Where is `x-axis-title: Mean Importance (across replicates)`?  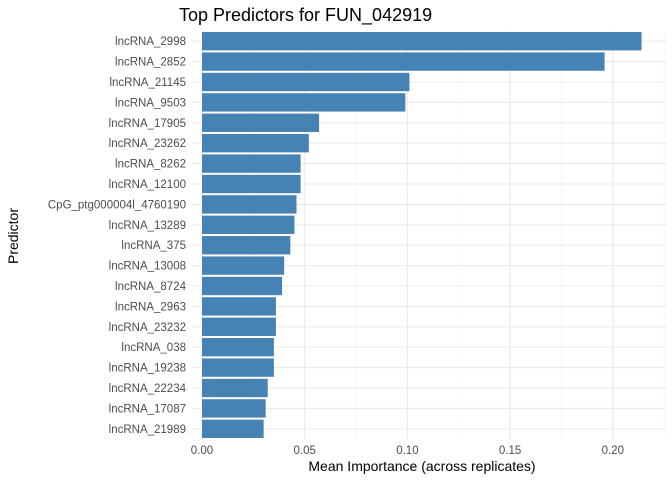 x-axis-title: Mean Importance (across replicates) is located at coordinates (421, 466).